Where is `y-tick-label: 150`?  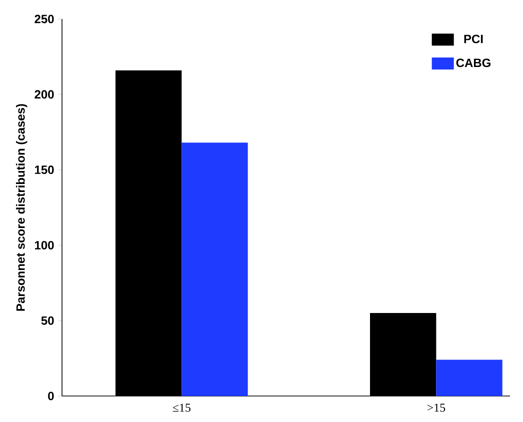
y-tick-label: 150 is located at coordinates (44, 170).